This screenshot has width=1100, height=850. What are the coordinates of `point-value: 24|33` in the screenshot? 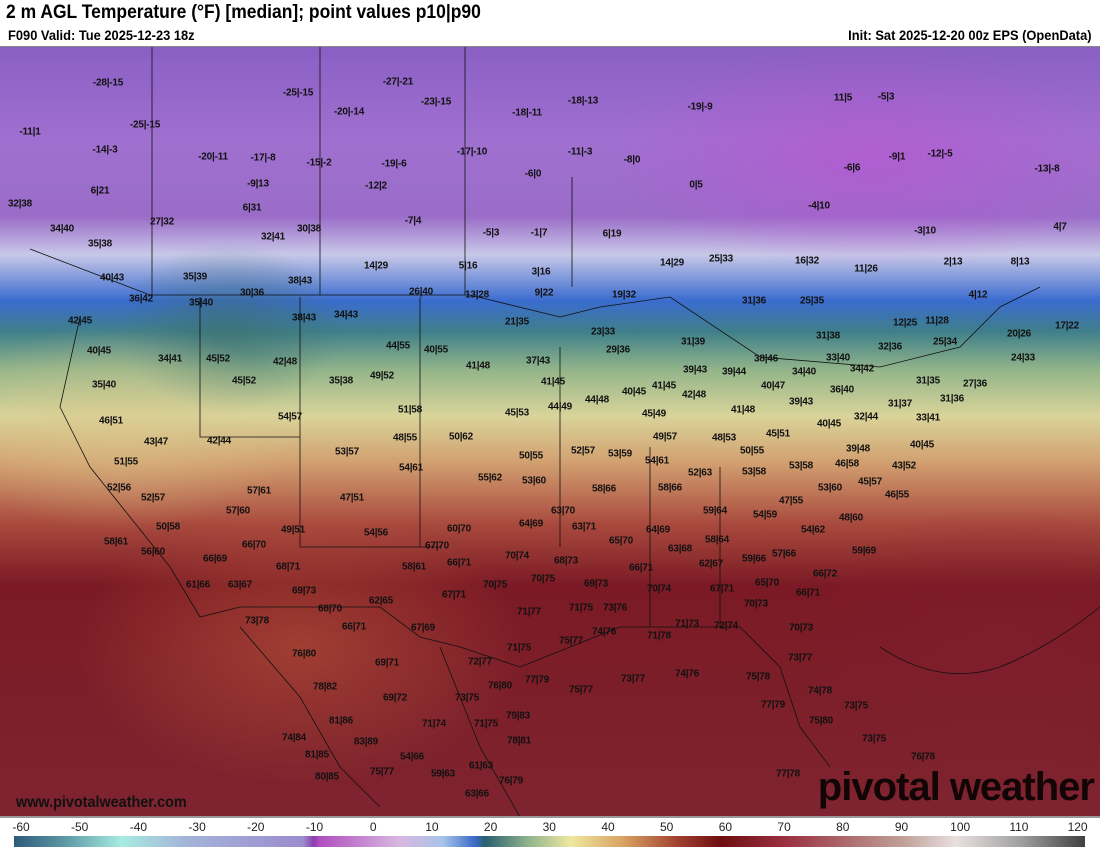 It's located at (1023, 358).